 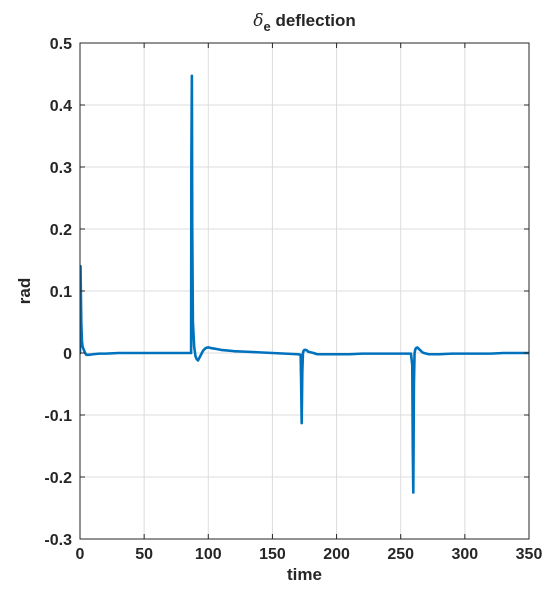 What do you see at coordinates (58, 540) in the screenshot?
I see `y-tick-label: -0.3` at bounding box center [58, 540].